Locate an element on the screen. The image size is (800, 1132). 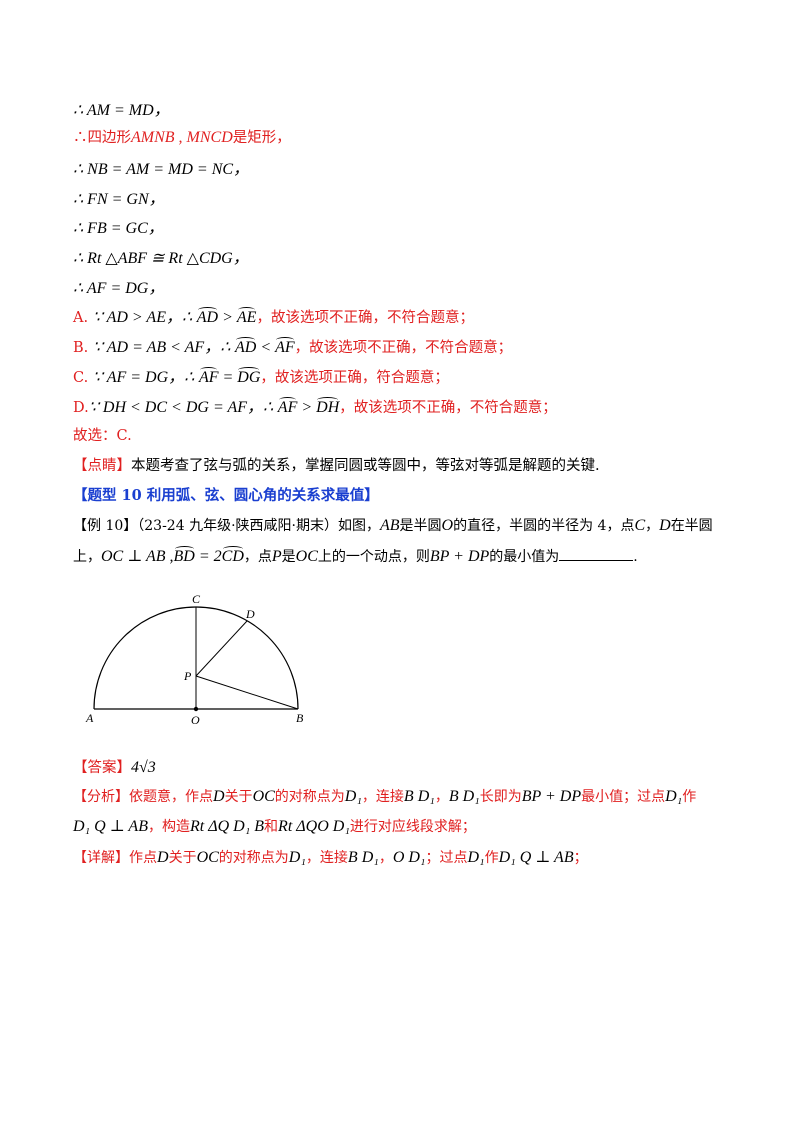
step-af-dg: ∴ AF = DG， is located at coordinates (119, 288).